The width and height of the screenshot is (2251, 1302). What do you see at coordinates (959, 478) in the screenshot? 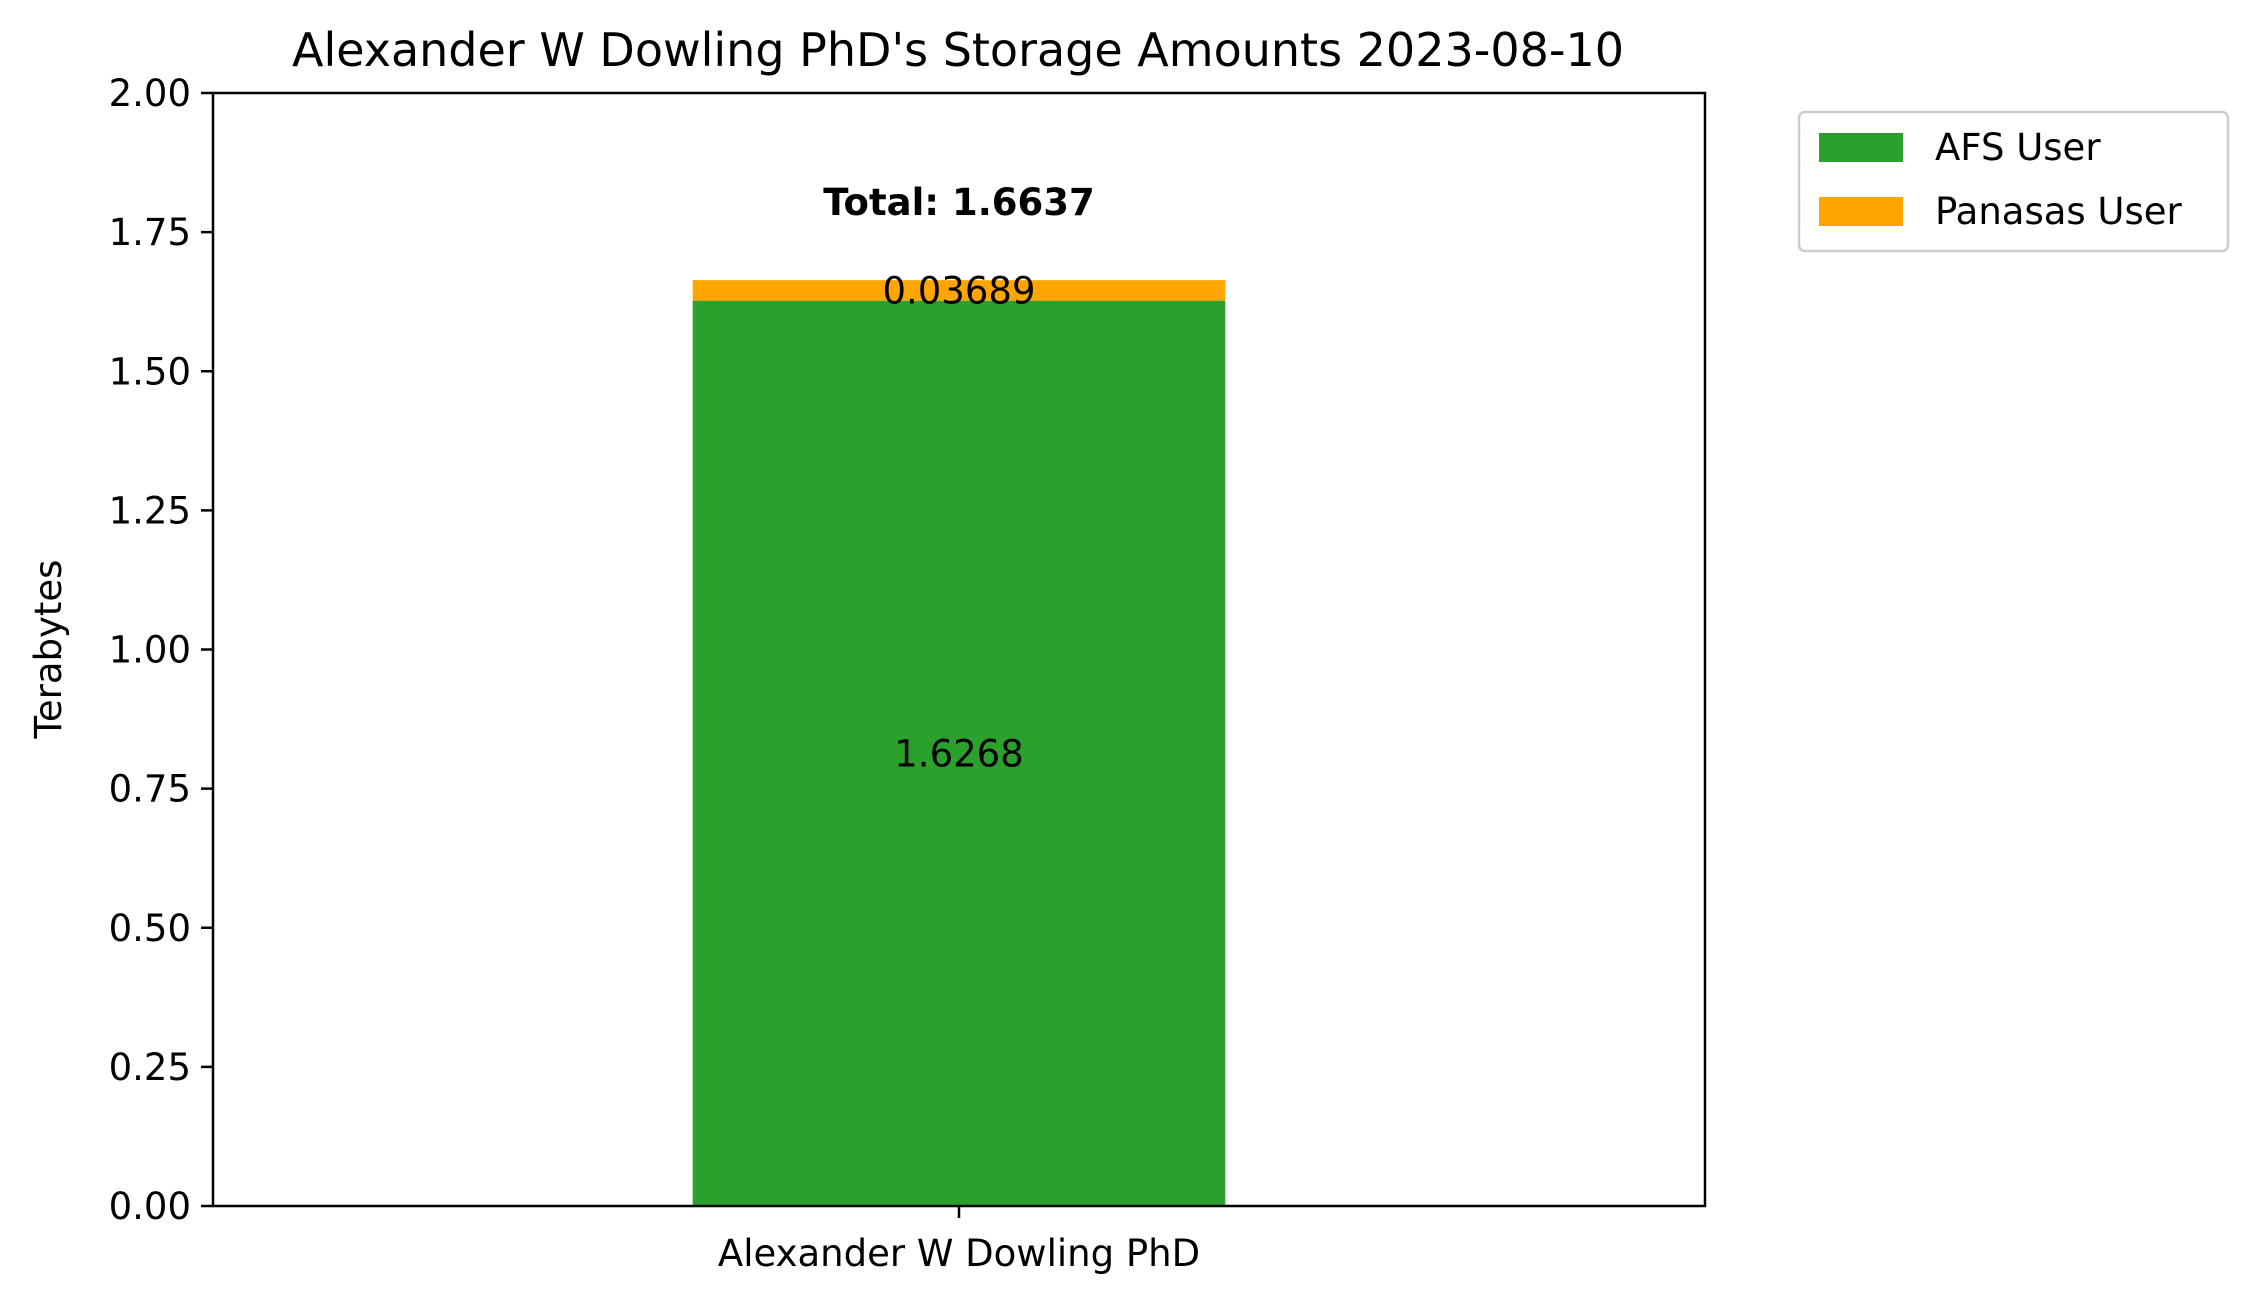
I see `data-labels-layer: 1.6268 0.03689 Total: 1.6637` at bounding box center [959, 478].